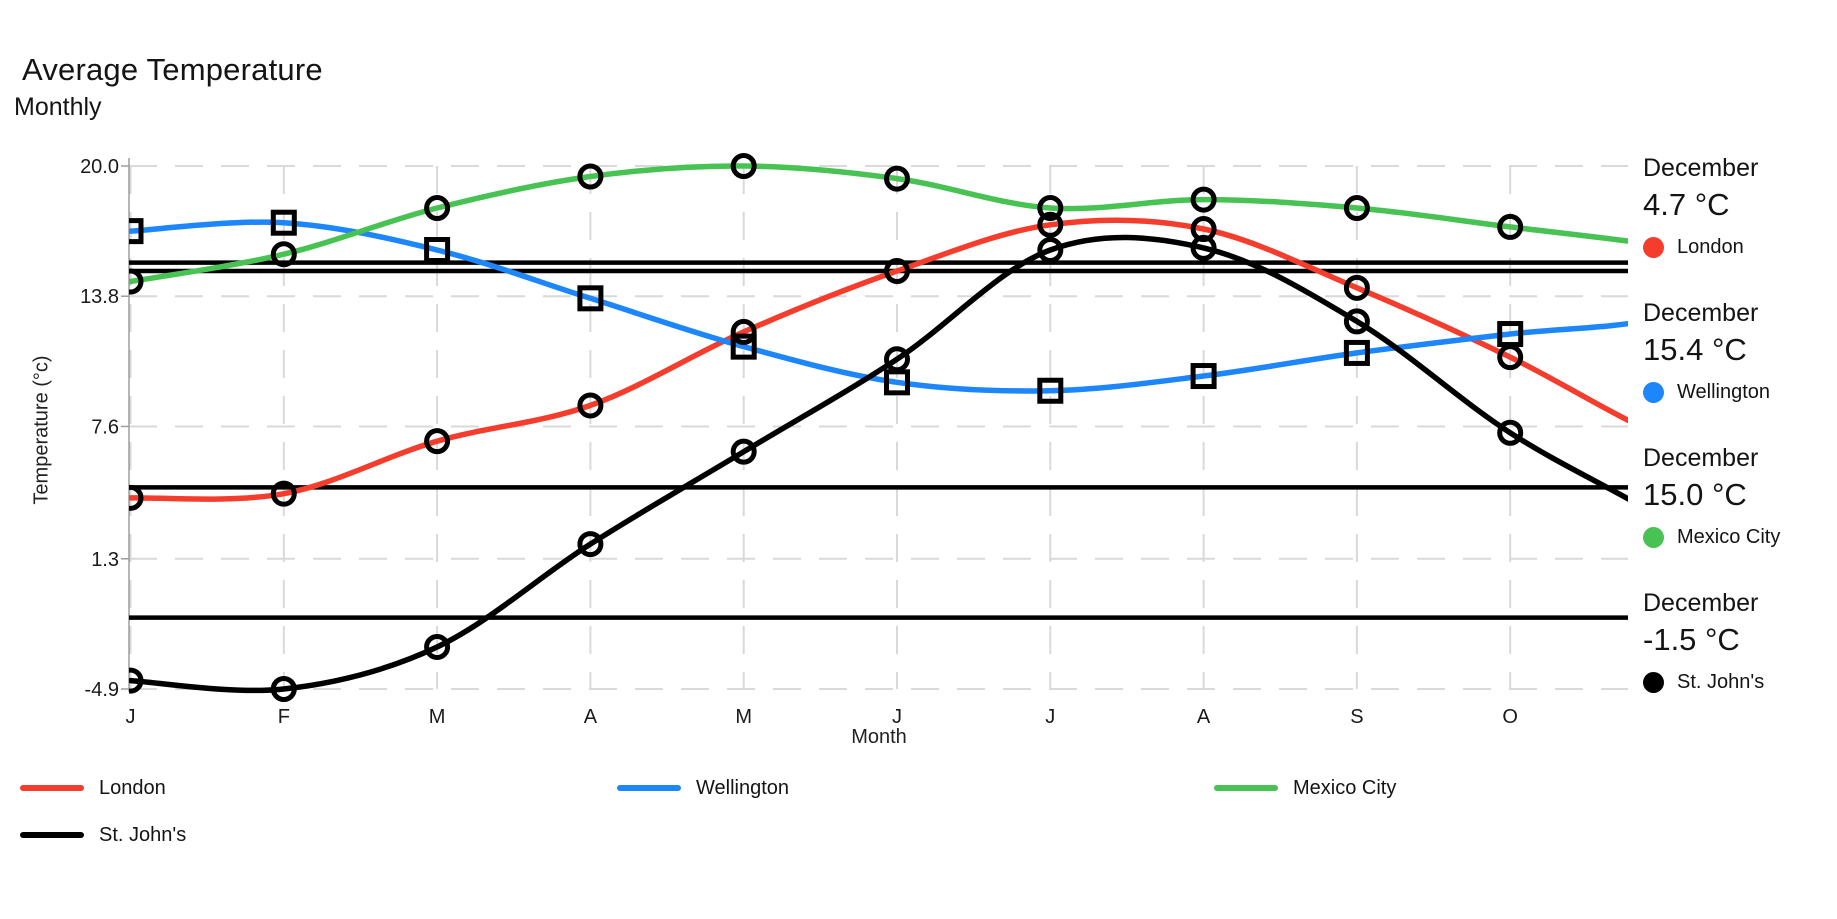 The height and width of the screenshot is (919, 1837). I want to click on y-tick-label: 20.0, so click(99, 167).